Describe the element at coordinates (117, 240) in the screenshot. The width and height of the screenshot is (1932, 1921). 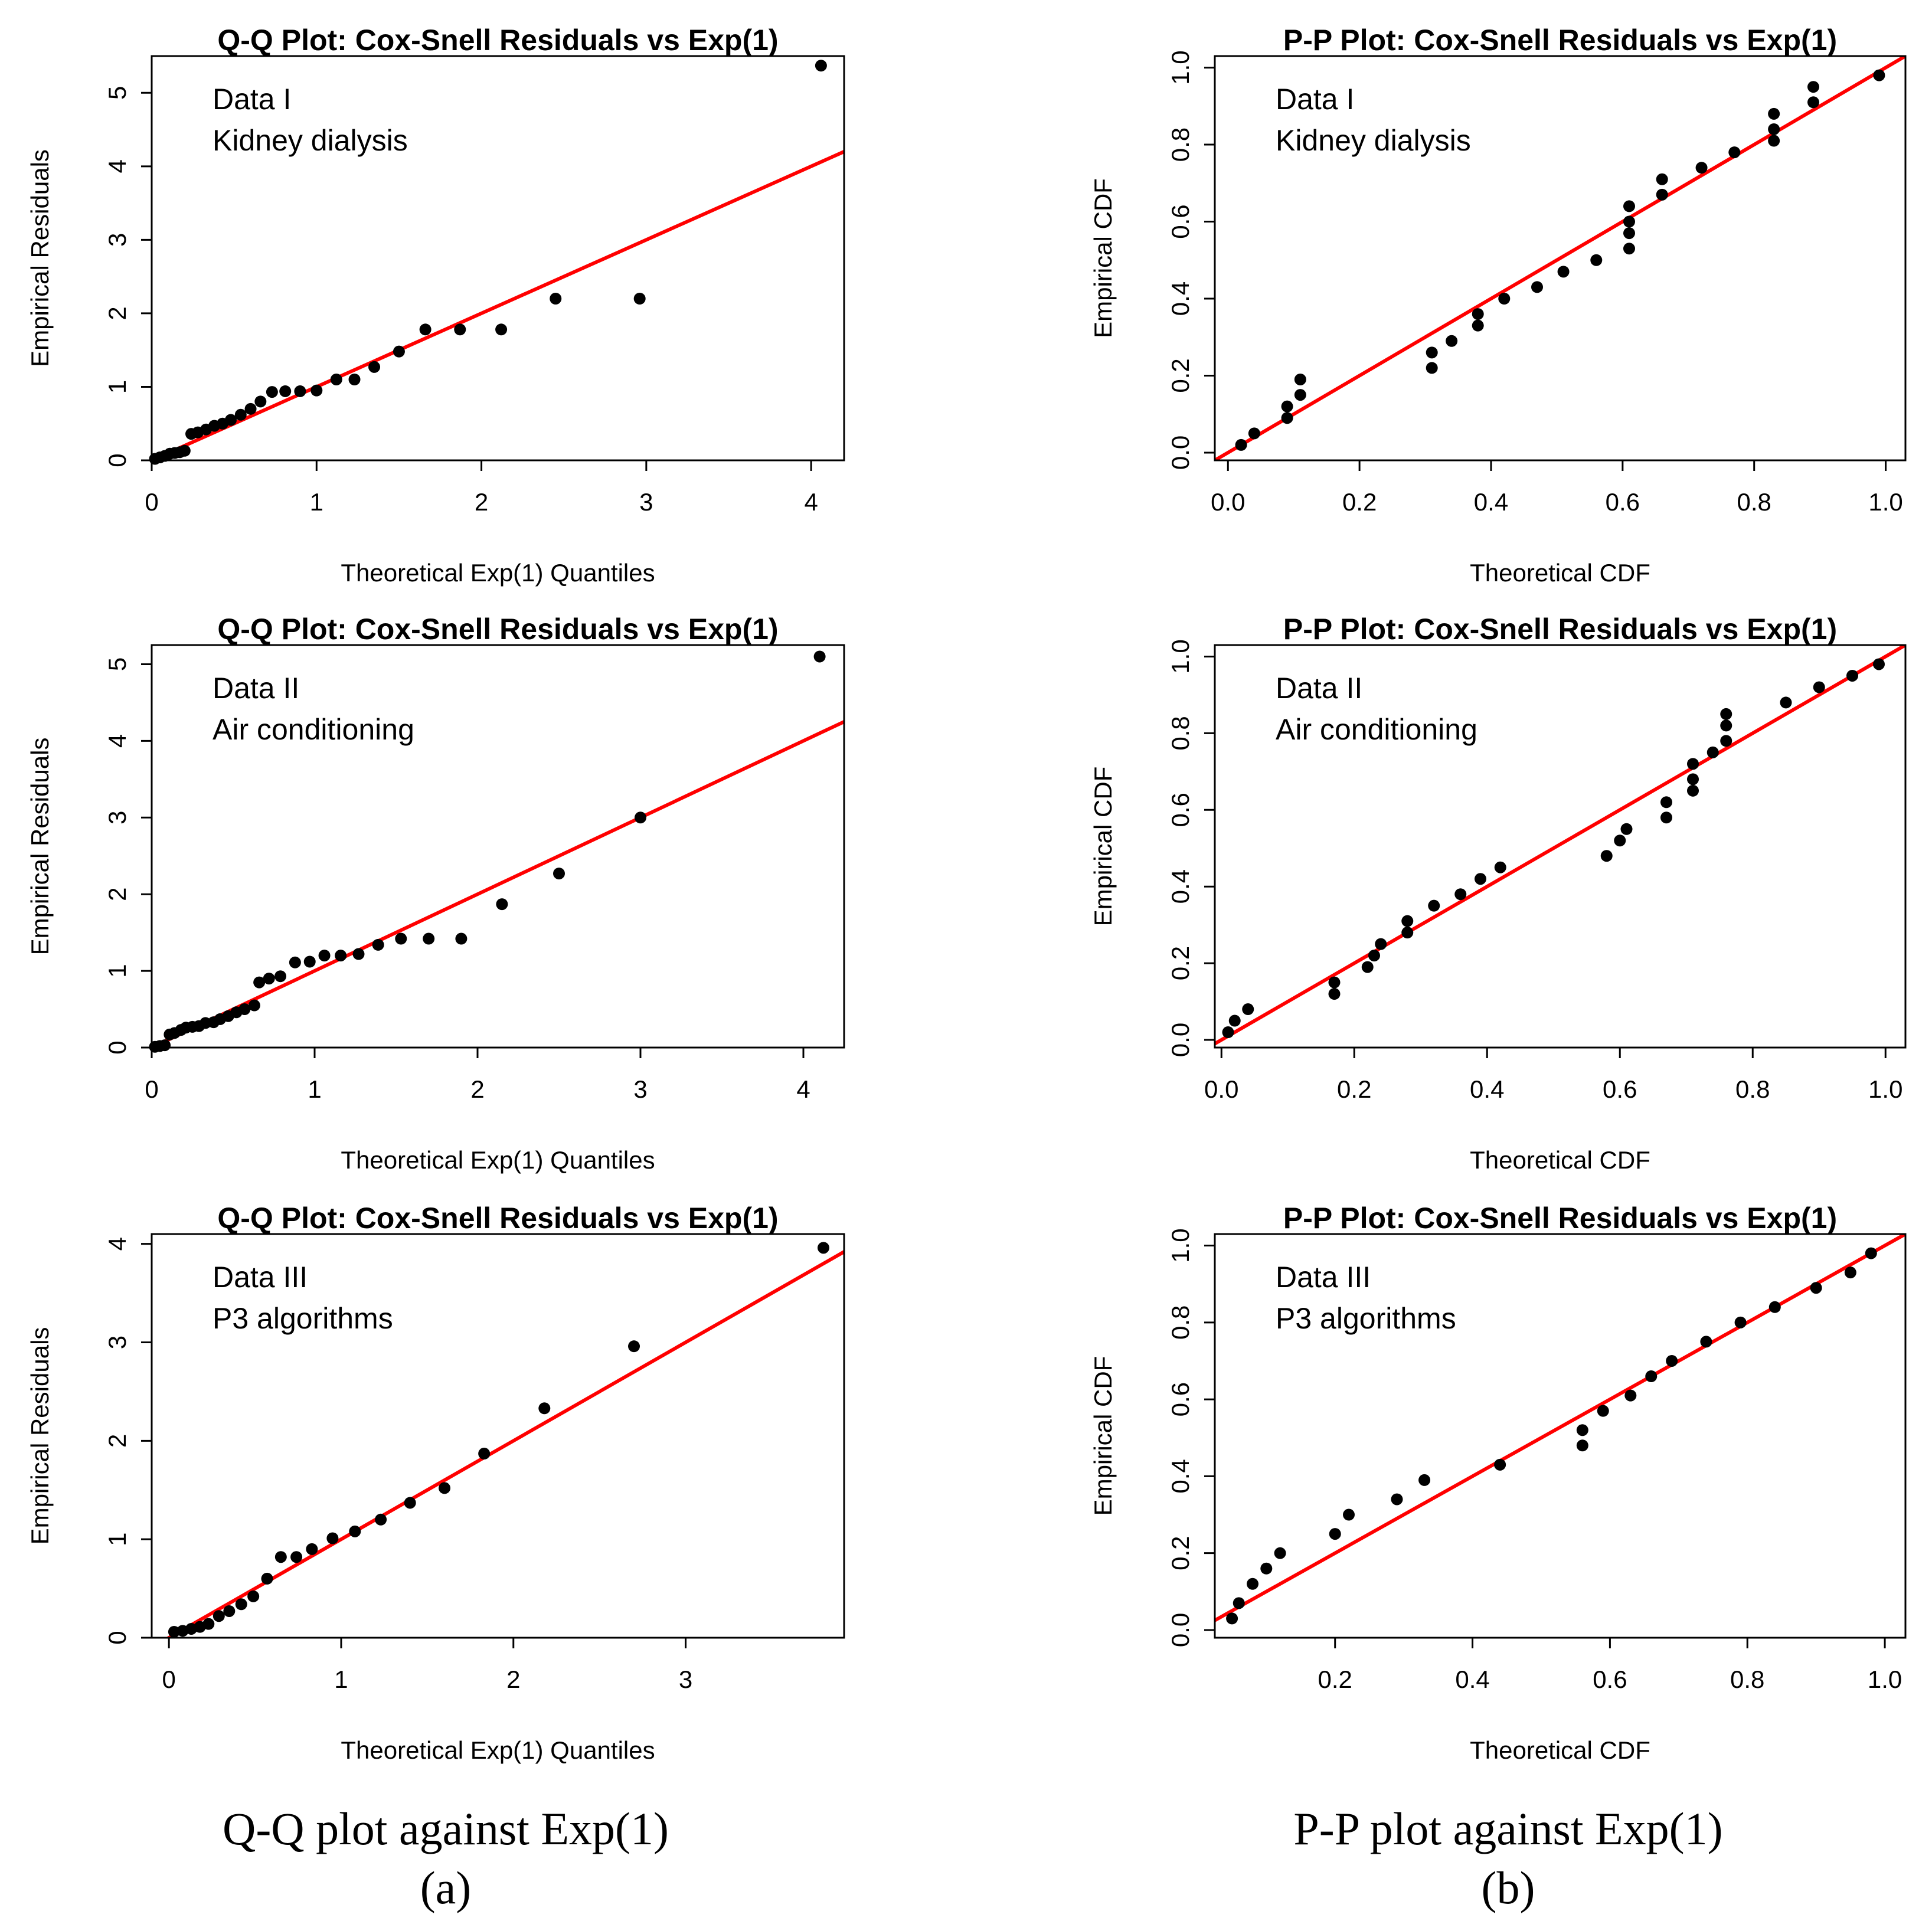
I see `y-tick-label: 3` at that location.